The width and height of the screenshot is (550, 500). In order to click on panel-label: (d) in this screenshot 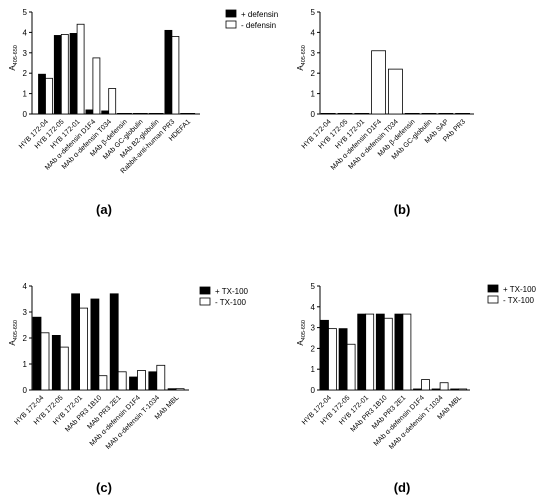, I will do `click(402, 487)`.